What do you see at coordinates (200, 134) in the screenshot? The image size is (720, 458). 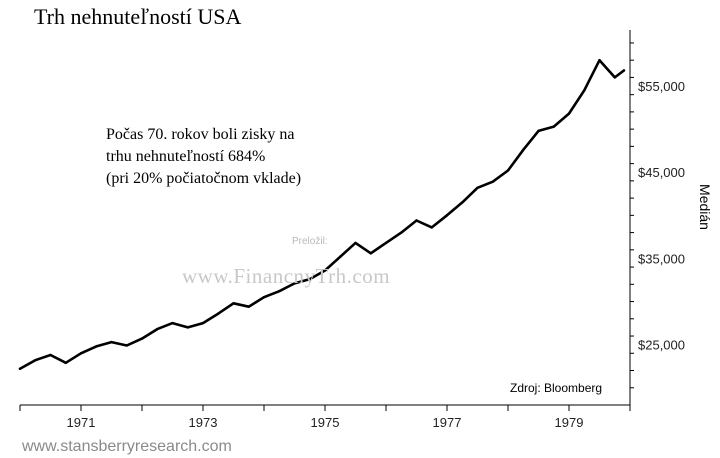 I see `annotation-line: Počas 70. rokov boli zisky na` at bounding box center [200, 134].